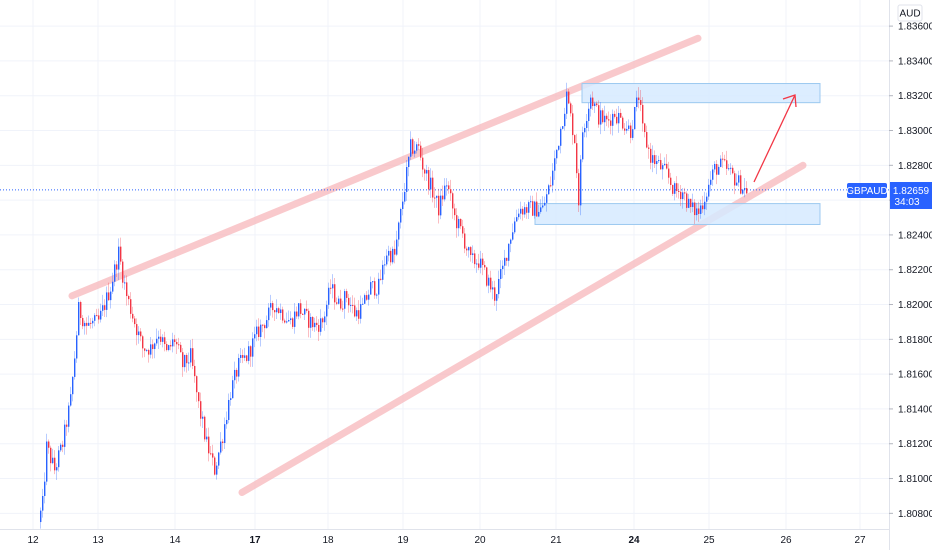  I want to click on y-tick-label: 1.82800, so click(915, 166).